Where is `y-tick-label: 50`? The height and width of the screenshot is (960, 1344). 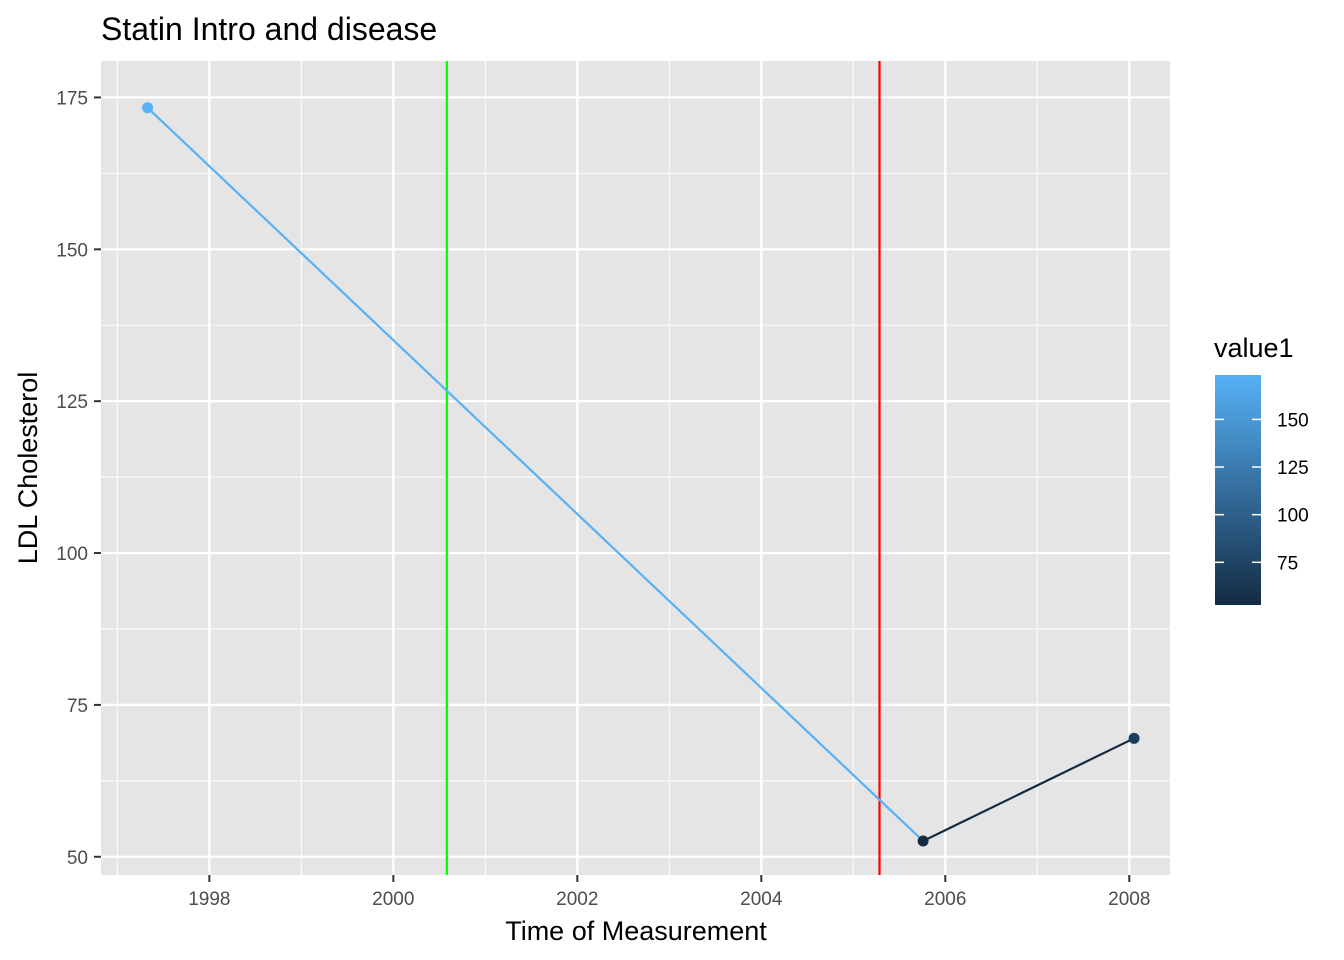 y-tick-label: 50 is located at coordinates (77, 858).